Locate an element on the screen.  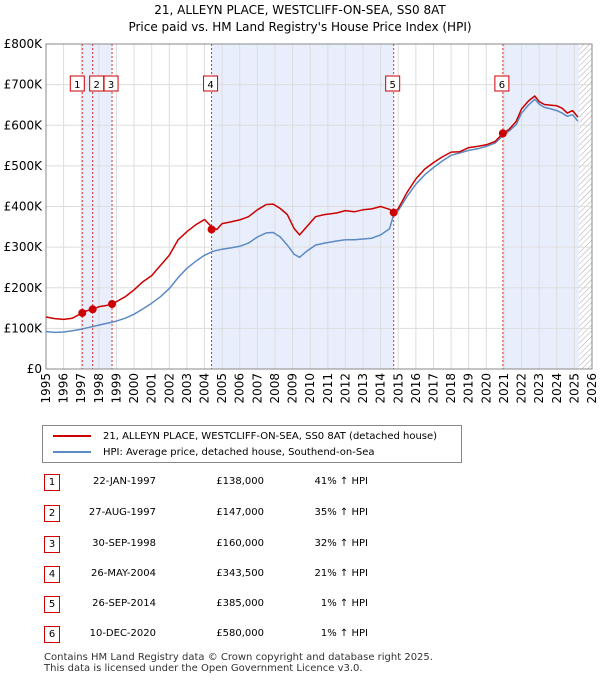
row-date: 27-AUG-1997 is located at coordinates (122, 512).